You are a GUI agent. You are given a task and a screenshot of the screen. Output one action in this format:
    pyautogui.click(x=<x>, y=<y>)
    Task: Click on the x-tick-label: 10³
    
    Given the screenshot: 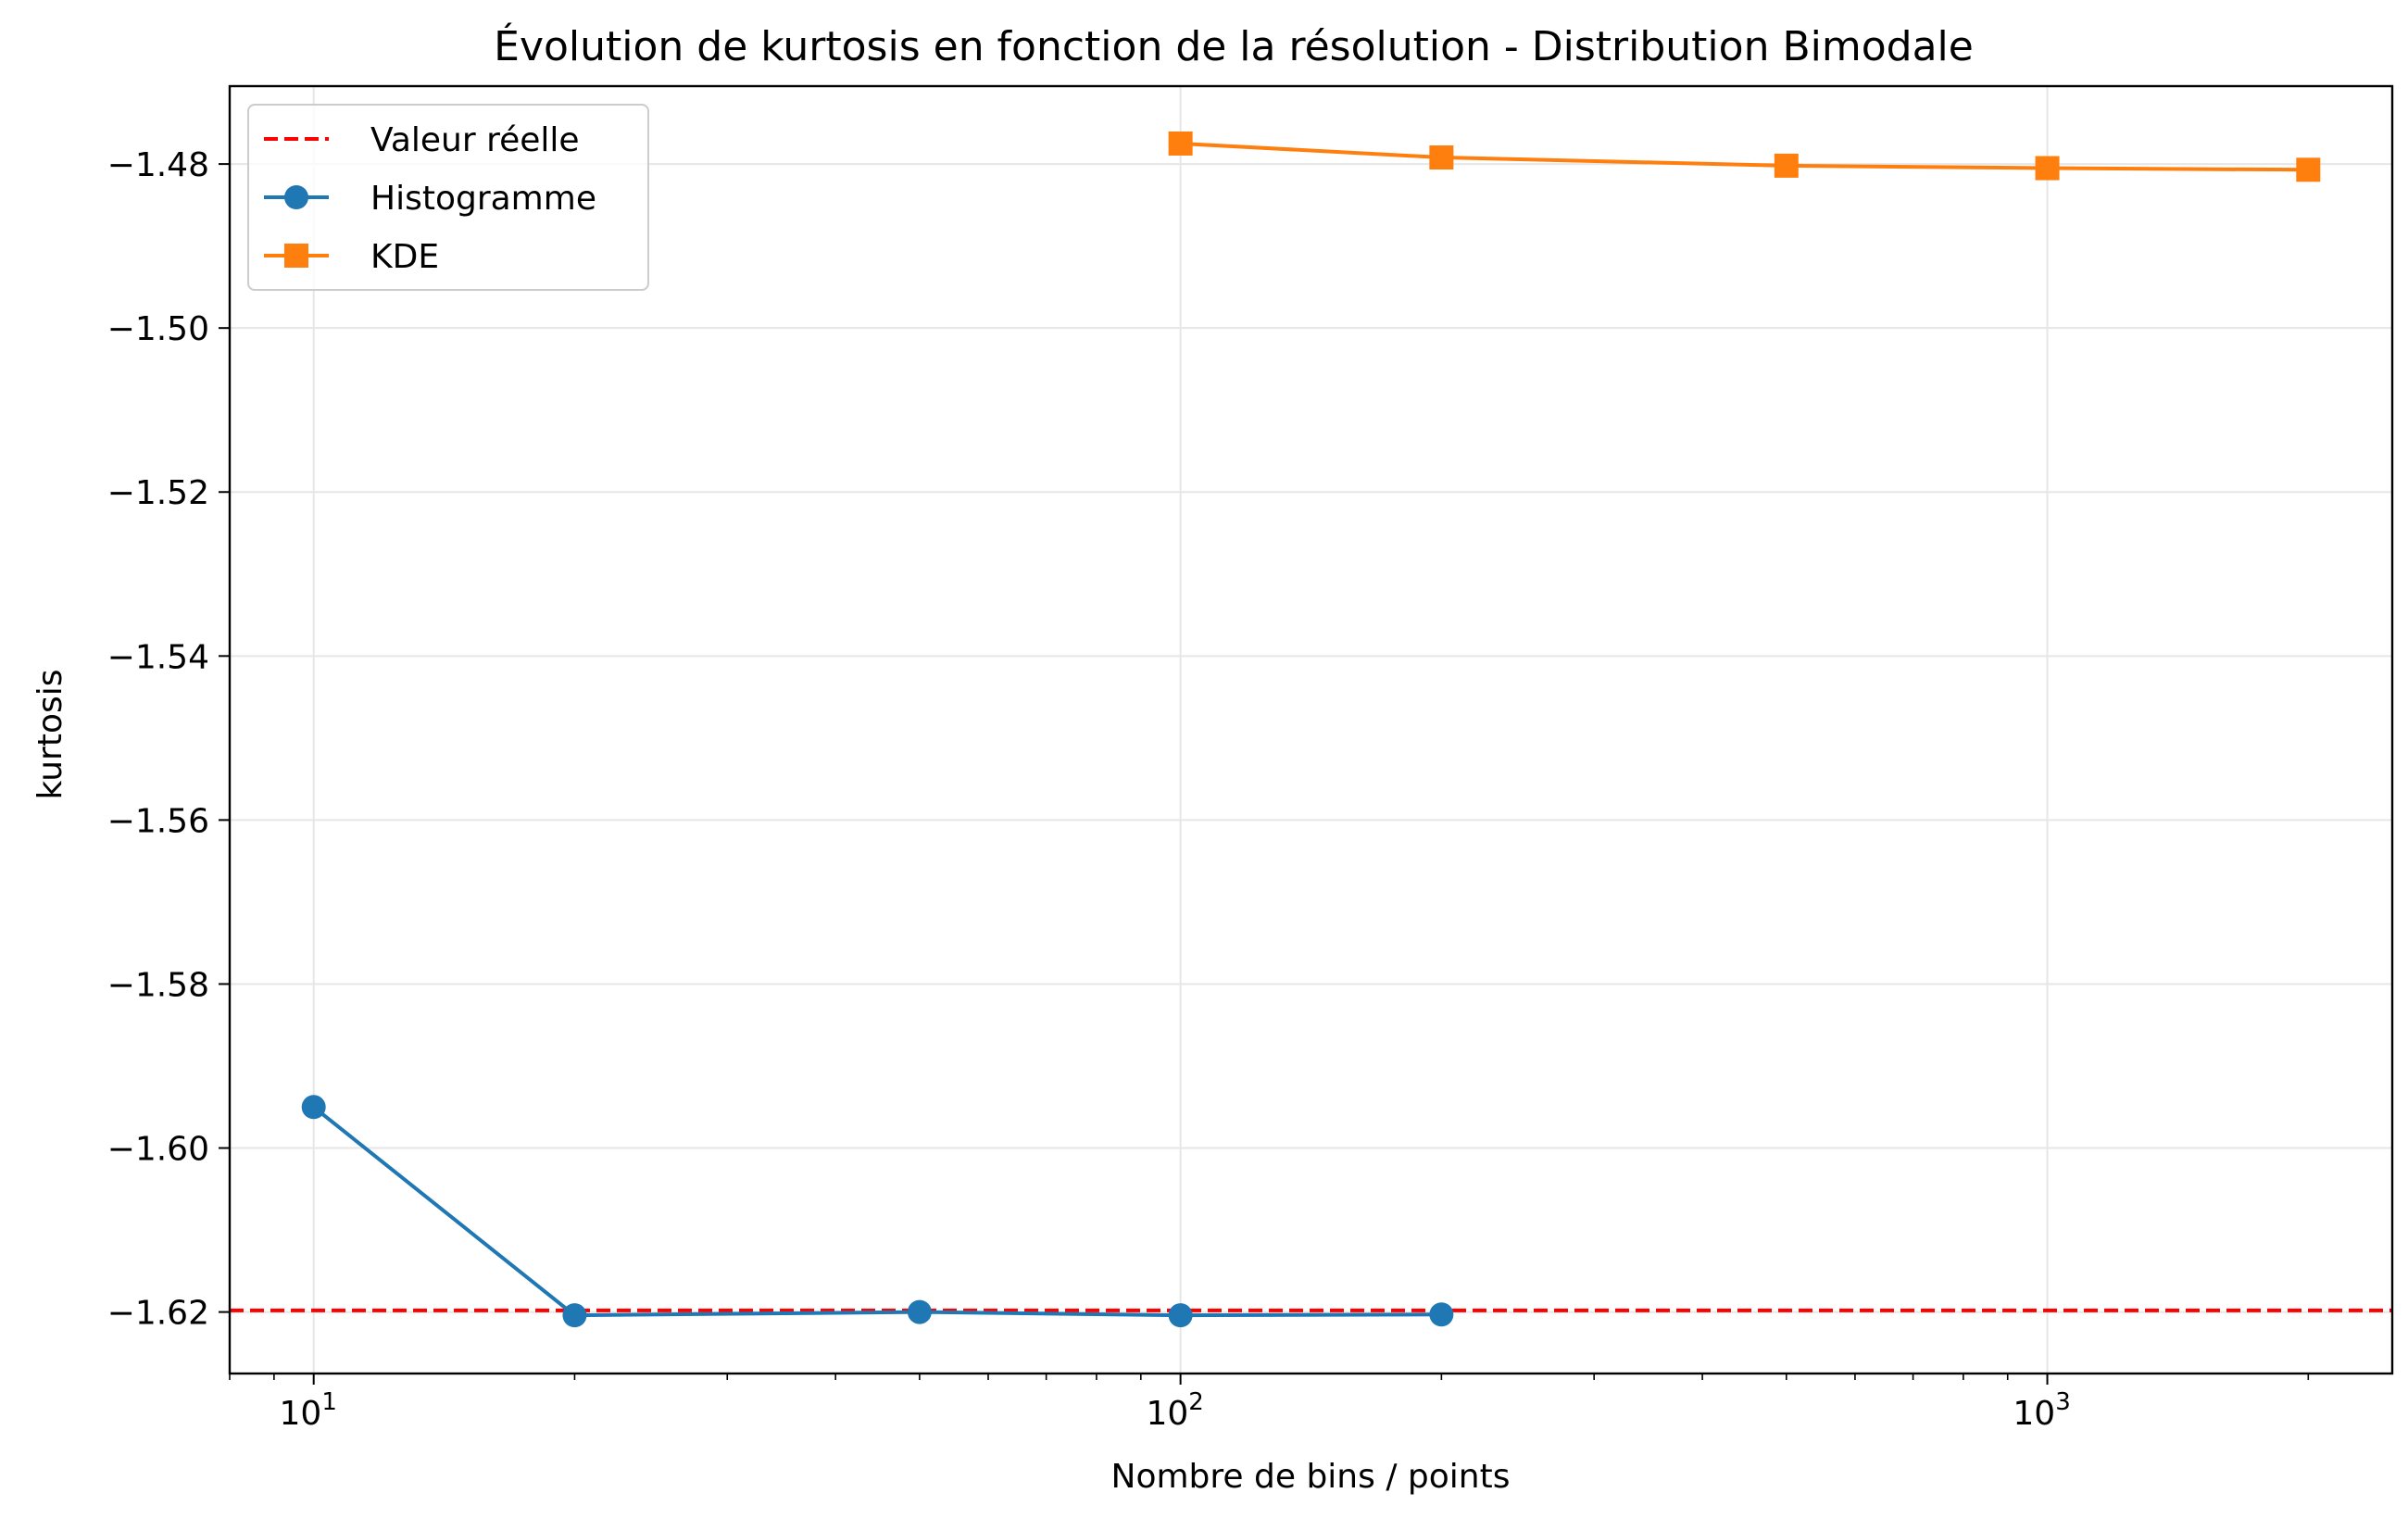 What is the action you would take?
    pyautogui.click(x=2042, y=1410)
    